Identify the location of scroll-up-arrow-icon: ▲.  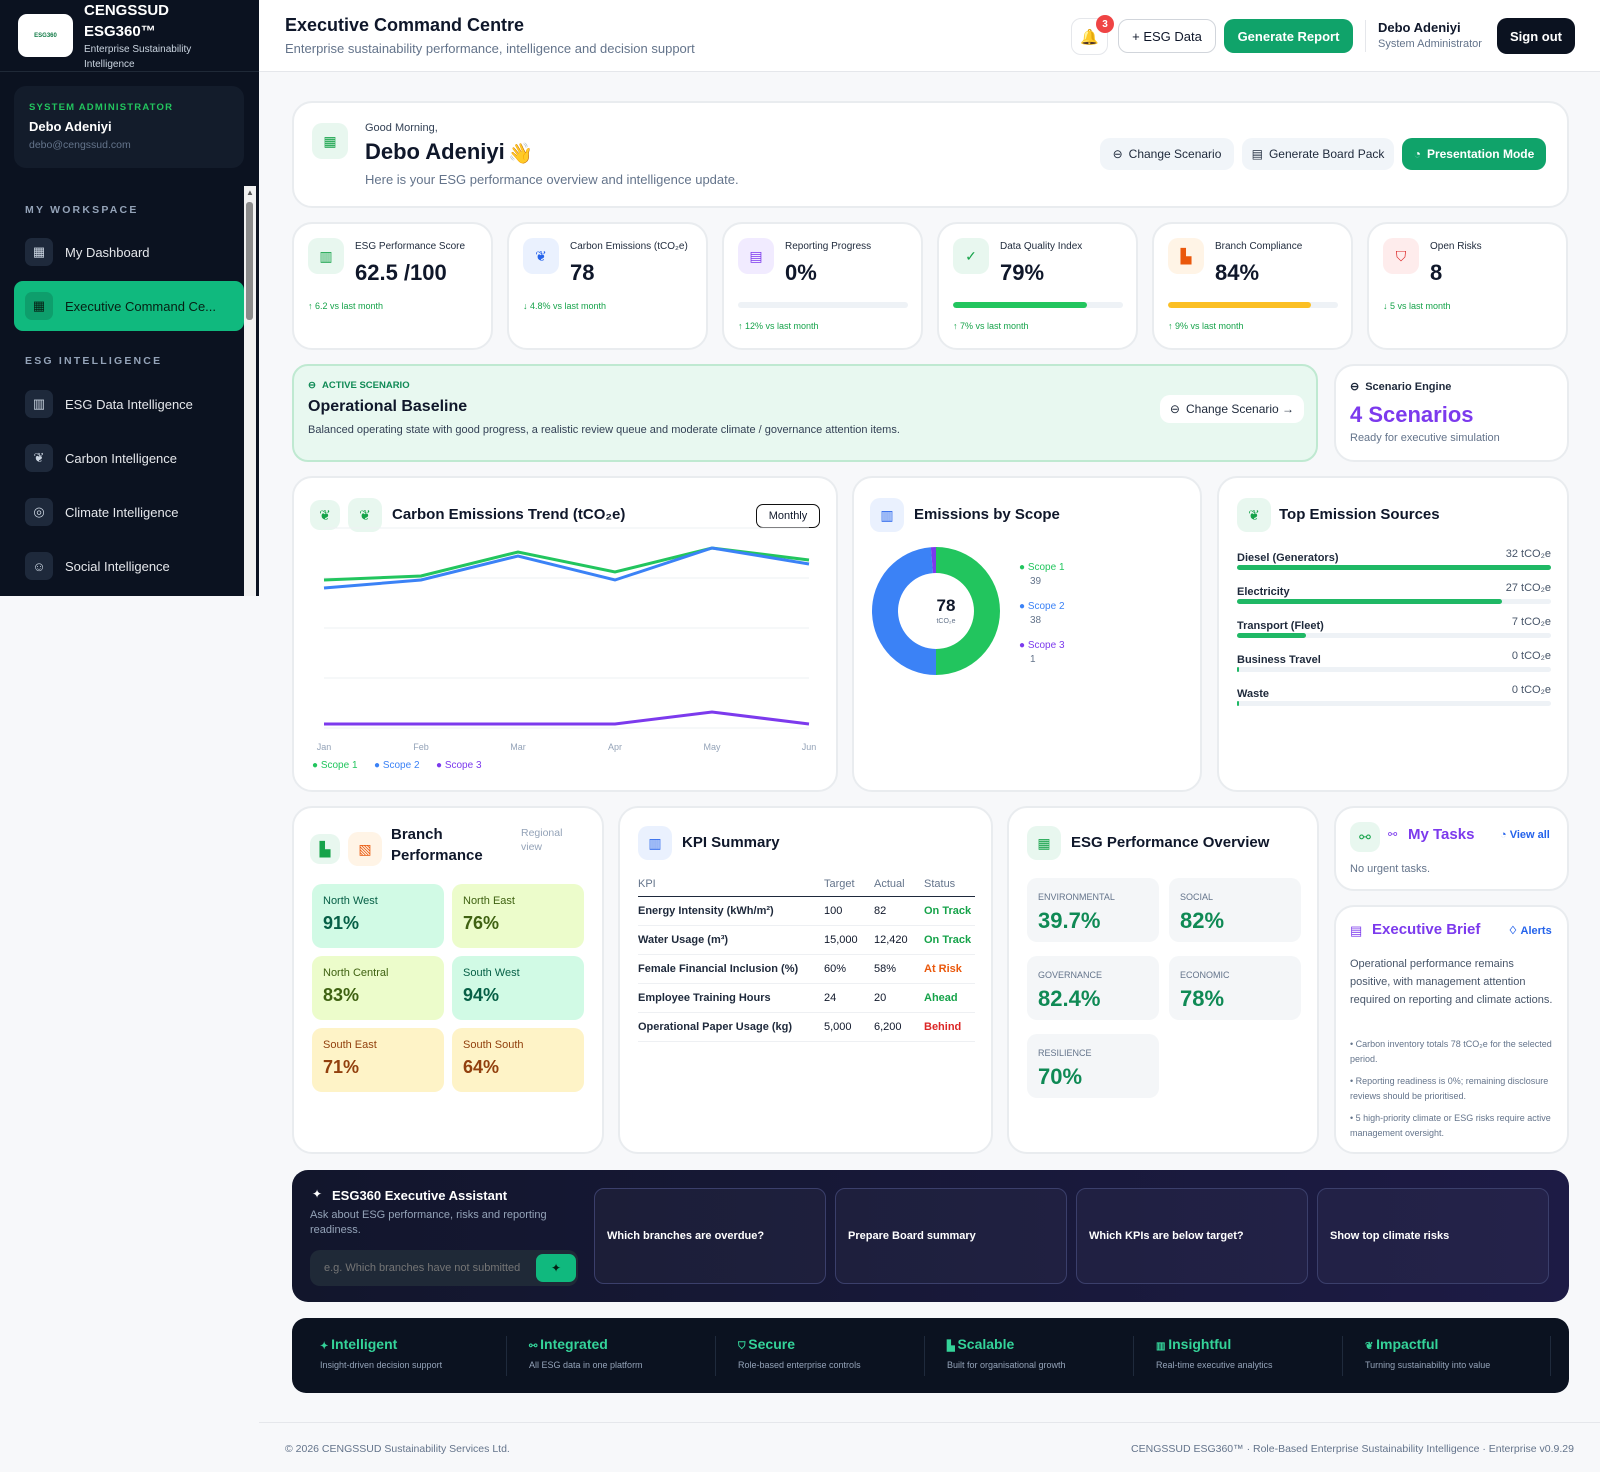
(250, 192).